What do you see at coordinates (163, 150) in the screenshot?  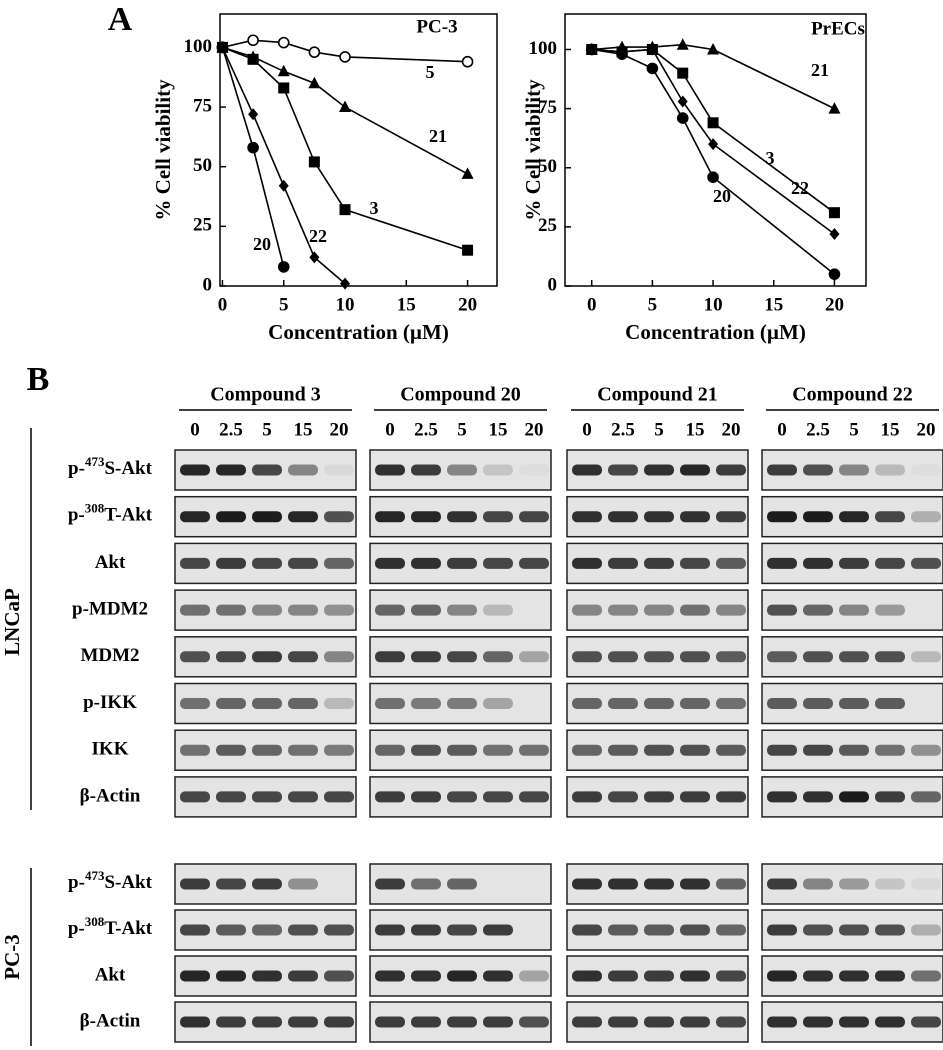 I see `y-axis-label: % Cell viability` at bounding box center [163, 150].